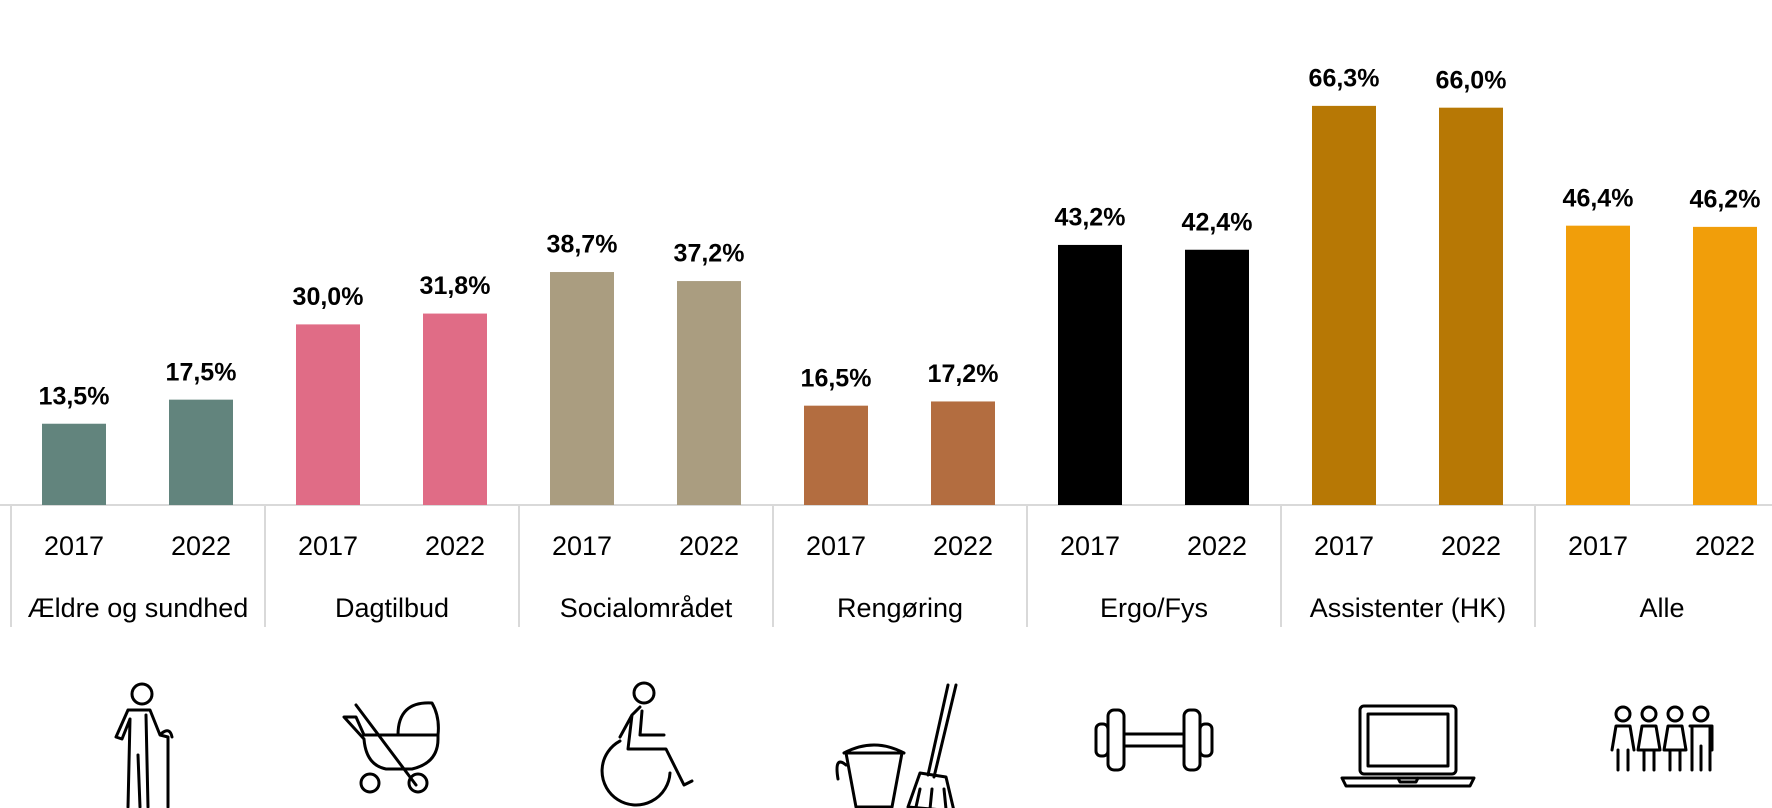  I want to click on group-label: Dagtilbud, so click(392, 608).